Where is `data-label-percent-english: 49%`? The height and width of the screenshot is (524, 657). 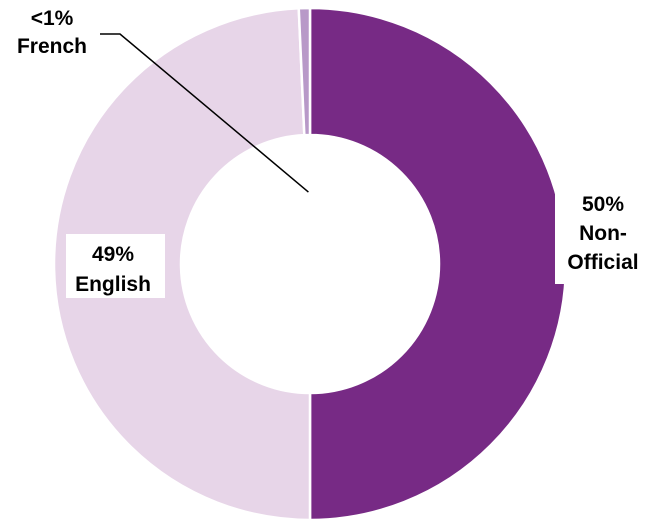 data-label-percent-english: 49% is located at coordinates (113, 254).